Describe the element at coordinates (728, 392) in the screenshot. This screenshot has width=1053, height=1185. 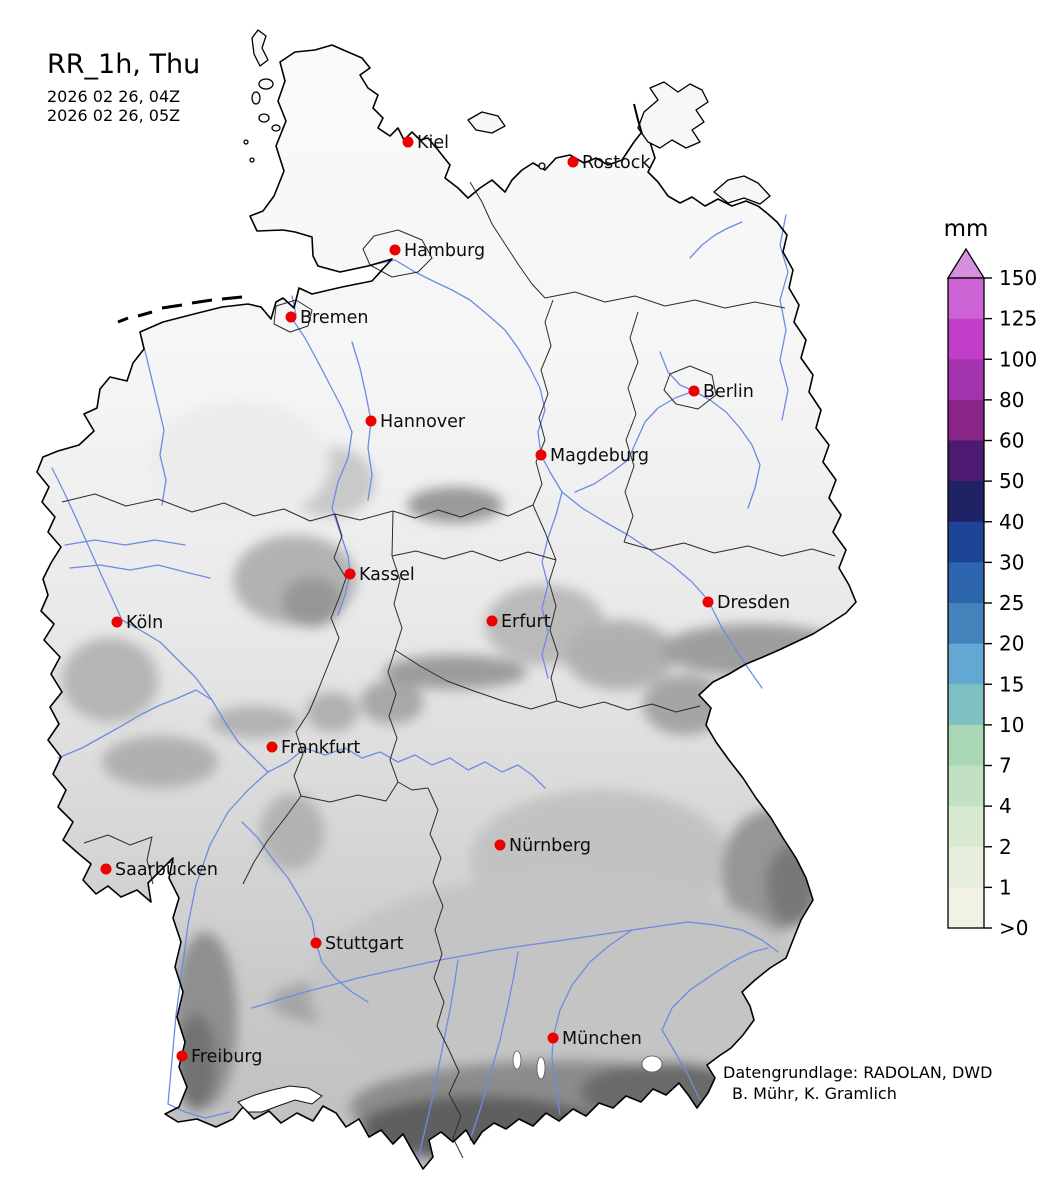
I see `city-label: Berlin` at that location.